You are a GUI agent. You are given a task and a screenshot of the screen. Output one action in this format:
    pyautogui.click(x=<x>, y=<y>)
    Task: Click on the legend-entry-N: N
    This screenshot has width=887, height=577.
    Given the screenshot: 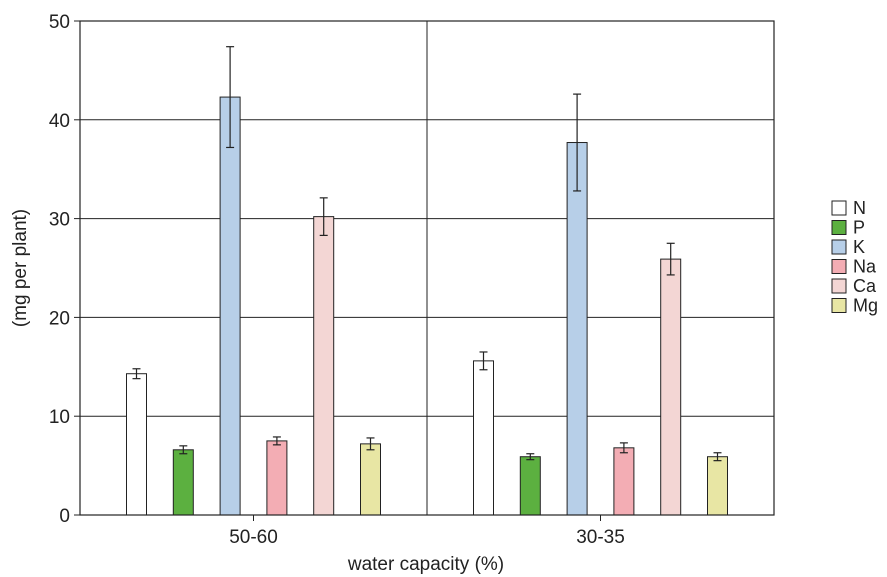 What is the action you would take?
    pyautogui.click(x=848, y=208)
    